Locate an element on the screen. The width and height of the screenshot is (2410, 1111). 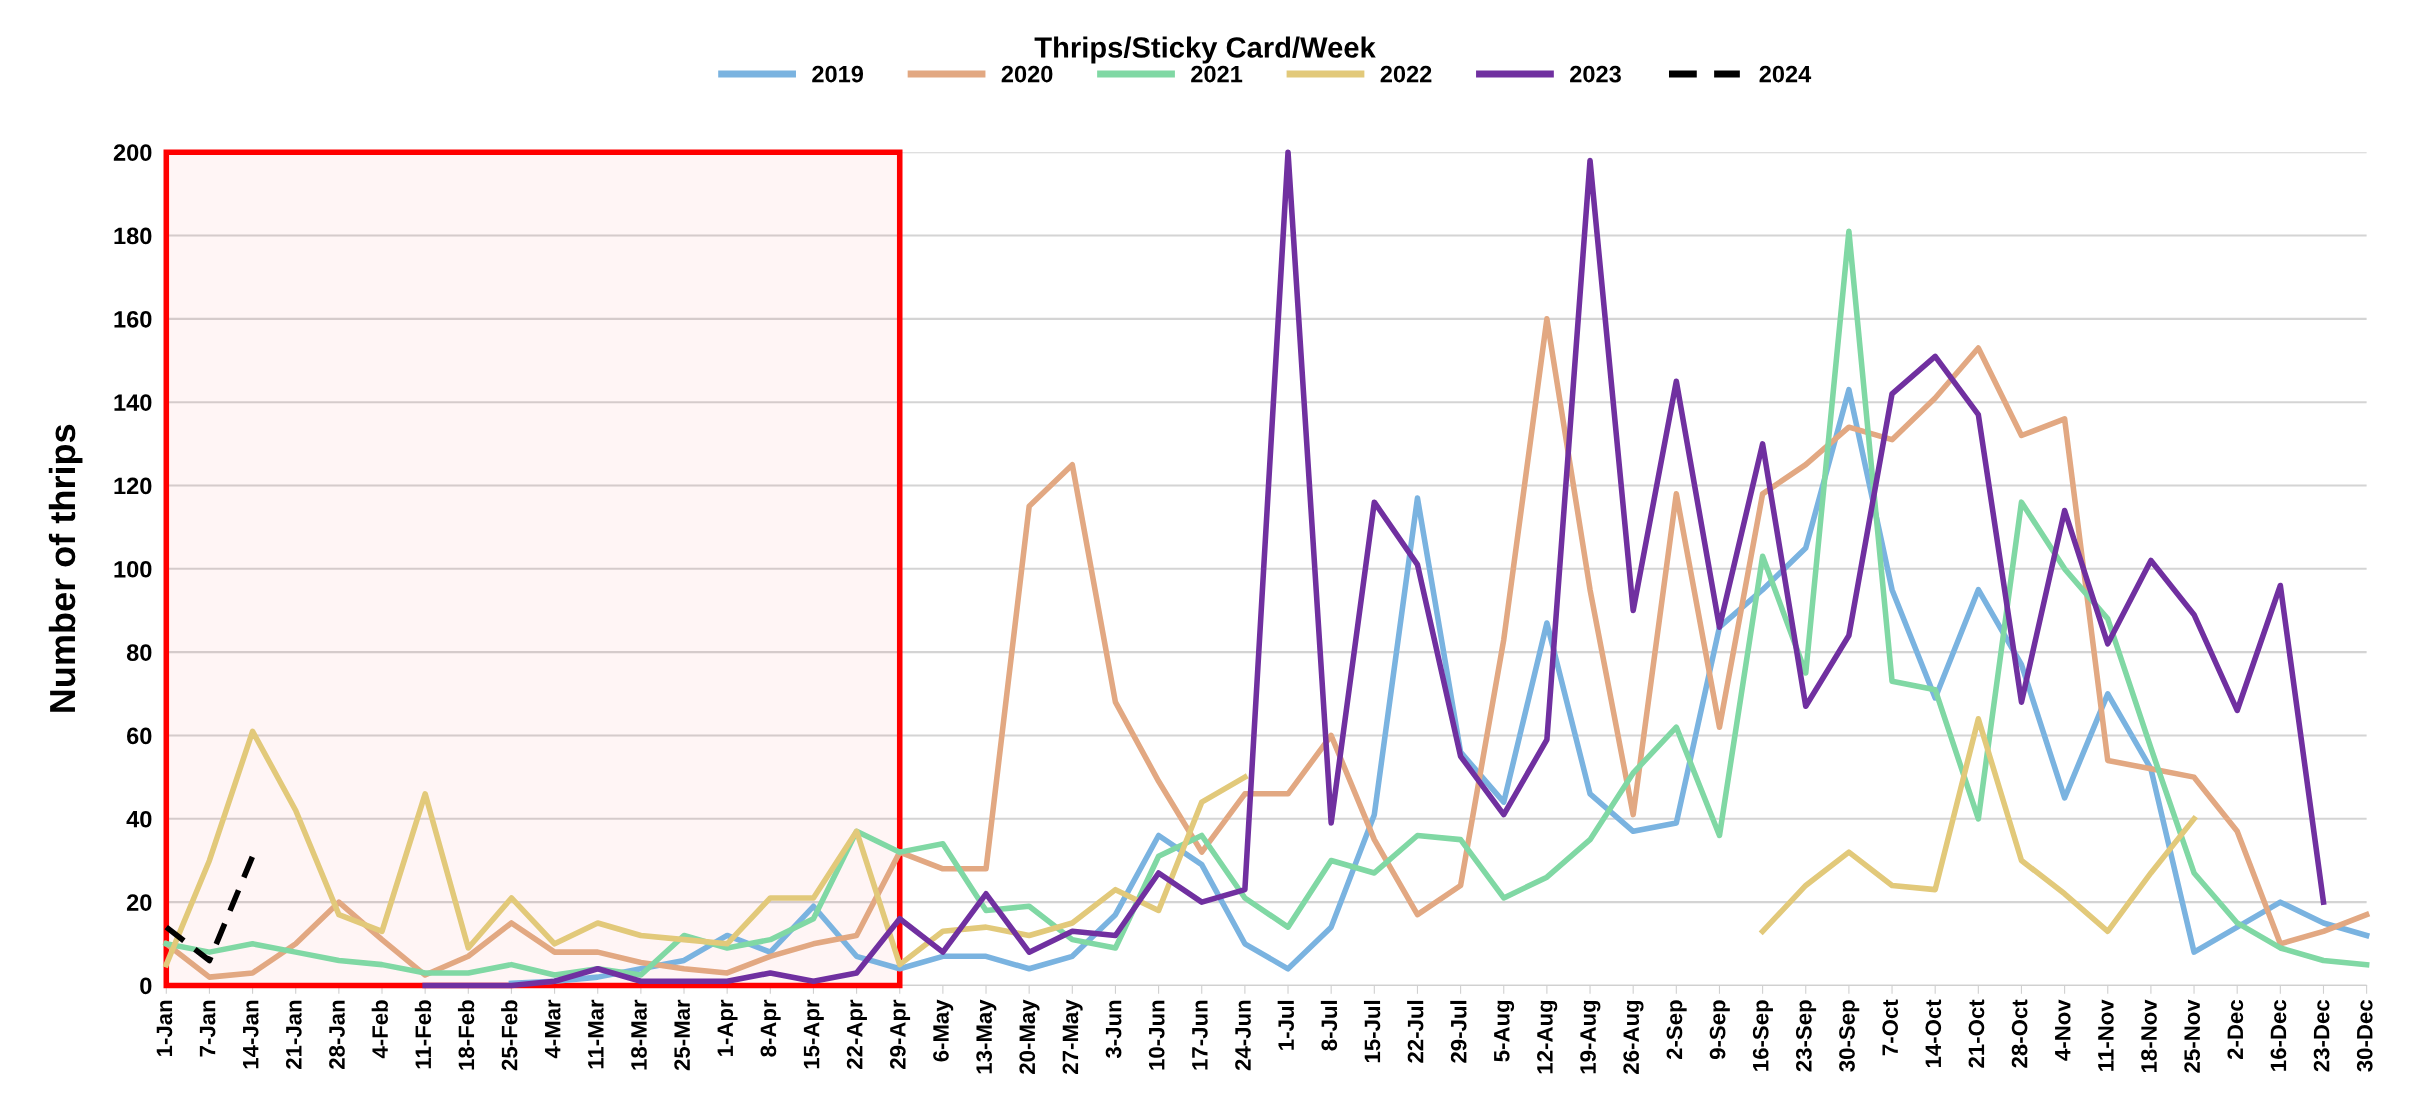
x-tick-label: 8-Jul is located at coordinates (1329, 1025).